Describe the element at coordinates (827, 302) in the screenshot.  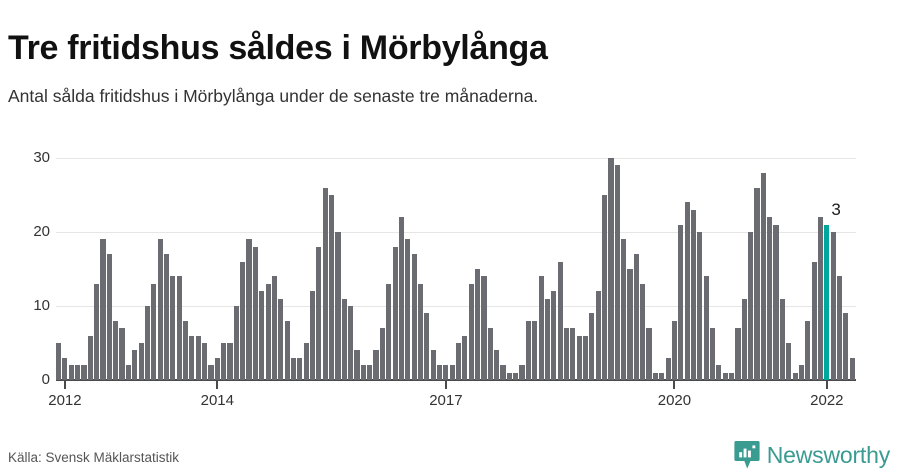
I see `bar-highlighted` at that location.